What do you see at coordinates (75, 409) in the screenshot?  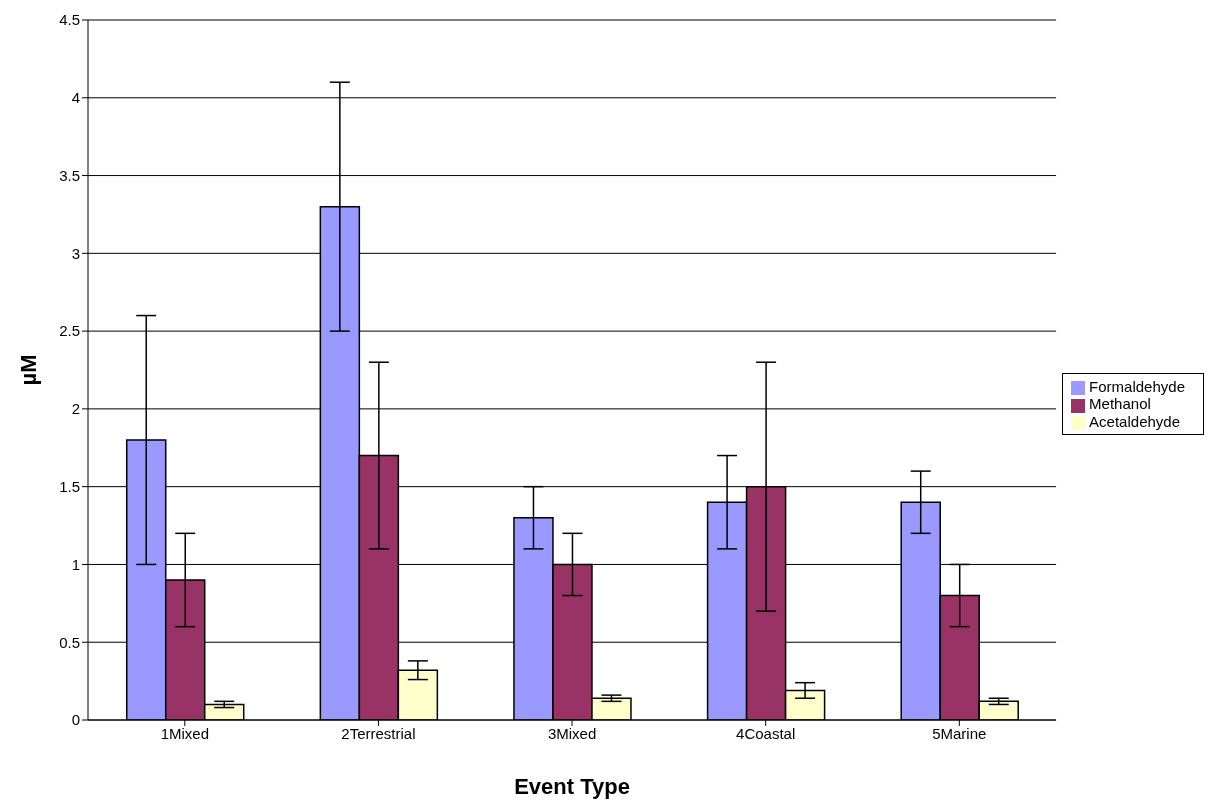 I see `y-tick-label: 2` at bounding box center [75, 409].